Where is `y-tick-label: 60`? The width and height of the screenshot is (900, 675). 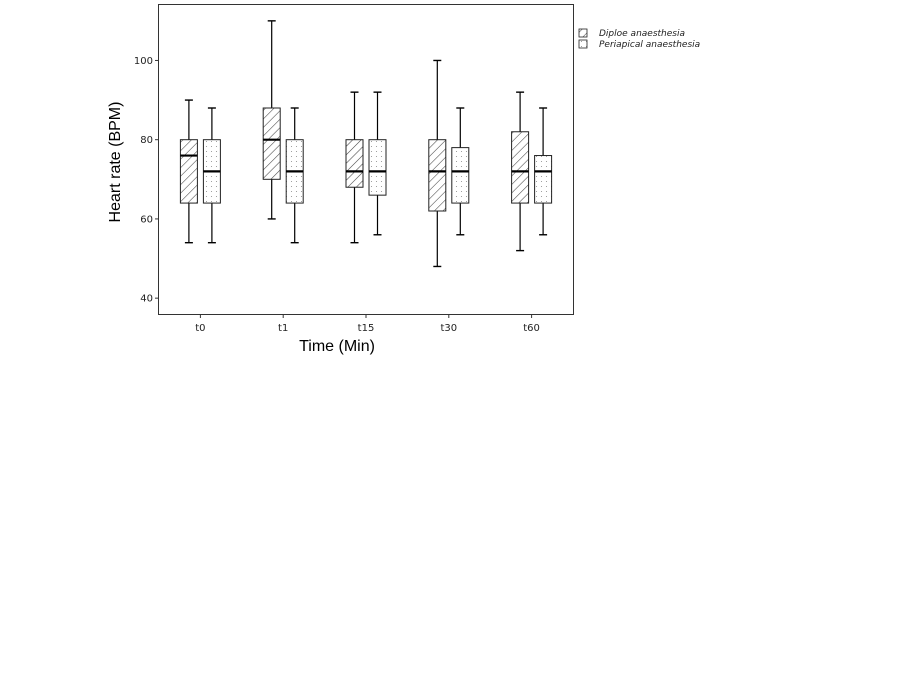 y-tick-label: 60 is located at coordinates (146, 219).